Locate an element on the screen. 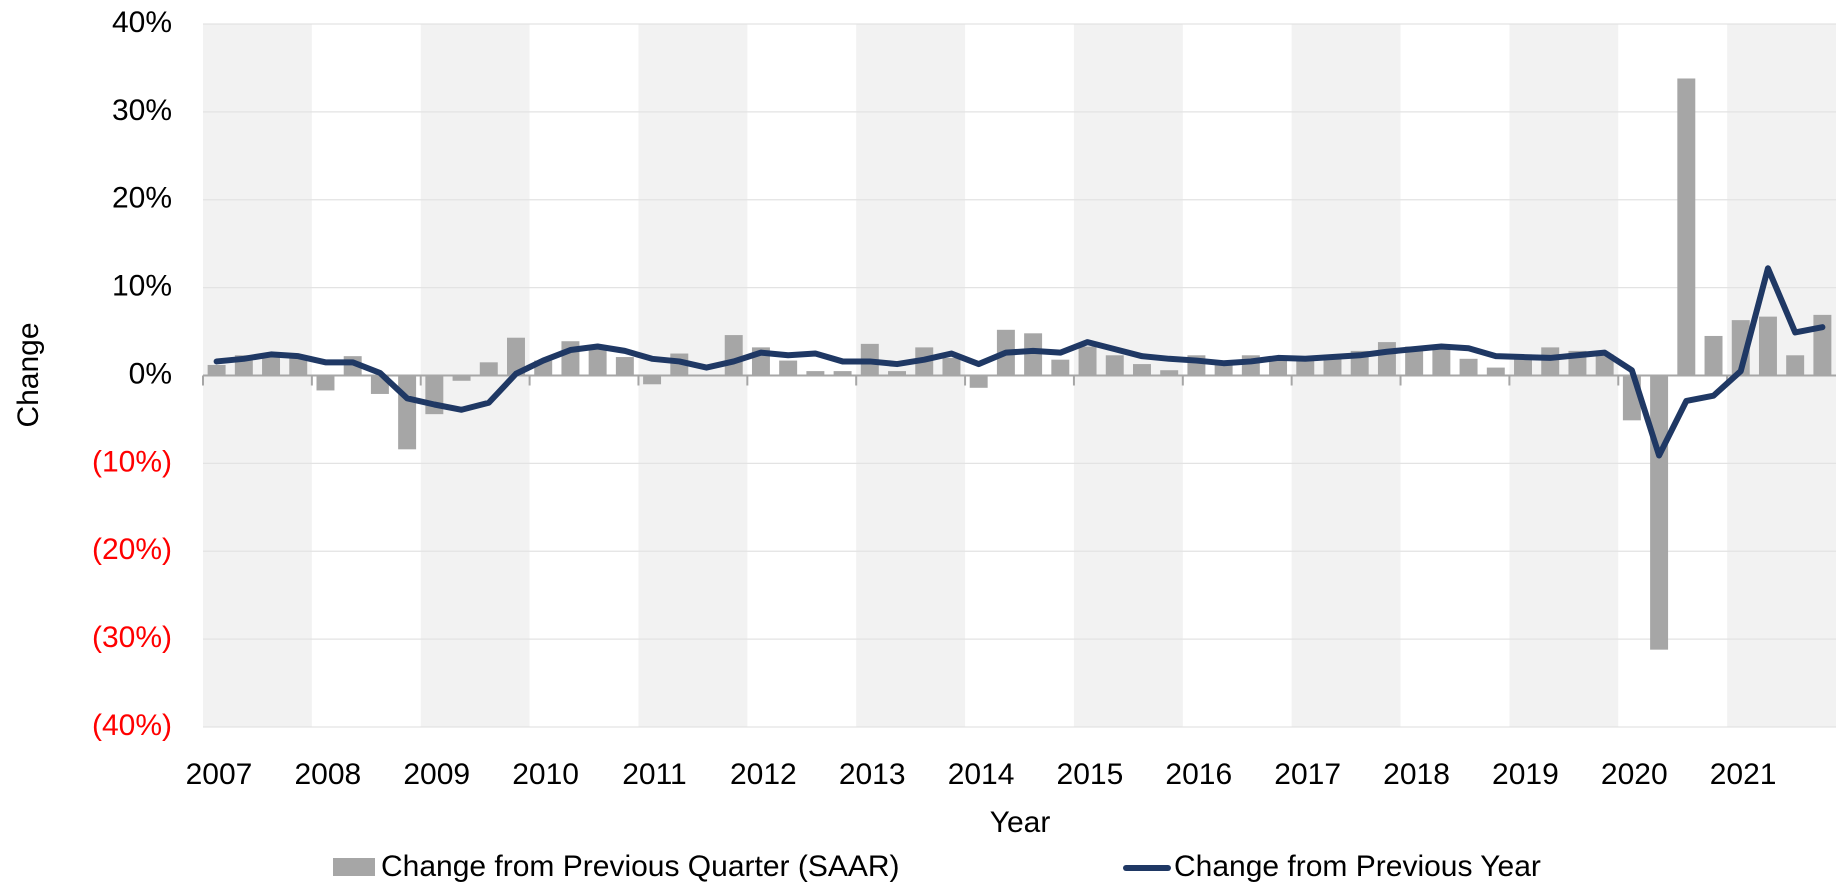 The height and width of the screenshot is (887, 1836). x-tick-label: 2019 is located at coordinates (1525, 774).